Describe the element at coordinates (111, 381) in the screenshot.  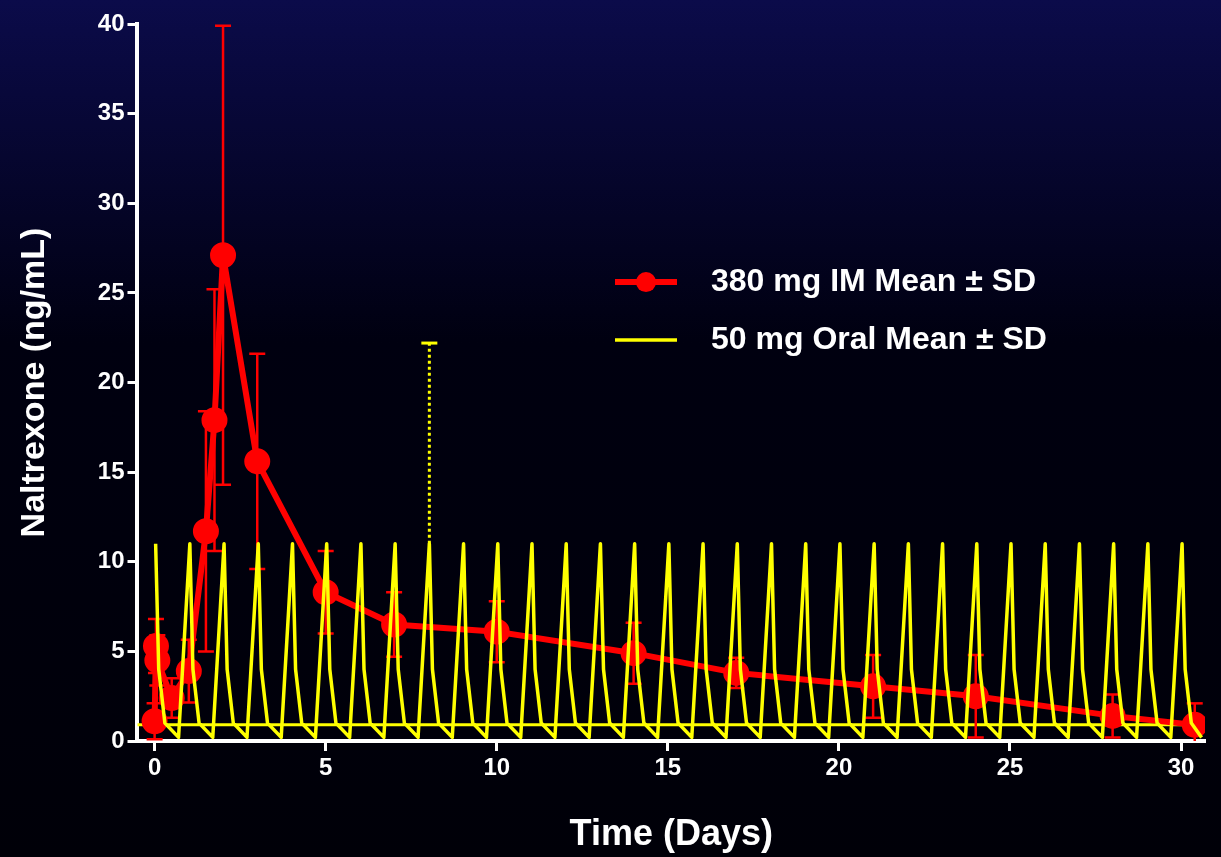
I see `y-tick-label: 20` at that location.